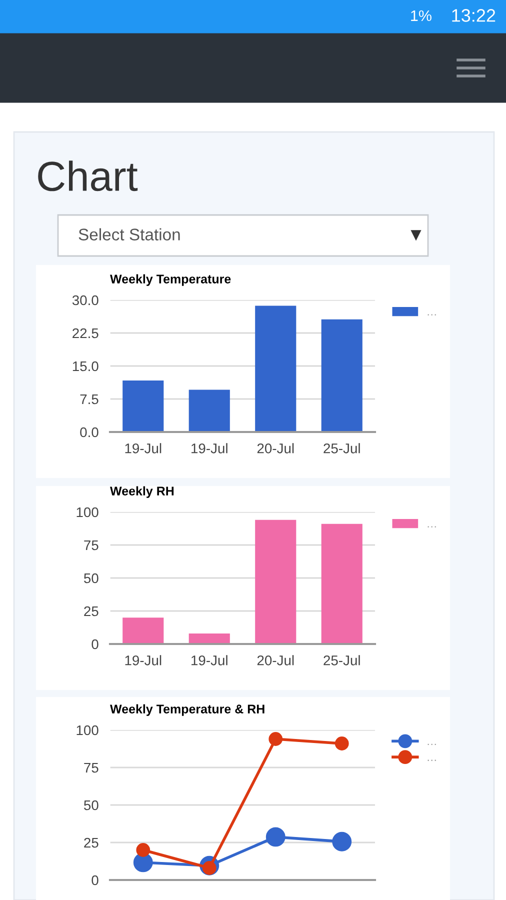 The image size is (506, 900). What do you see at coordinates (85, 333) in the screenshot?
I see `y-tick-label: 22.5` at bounding box center [85, 333].